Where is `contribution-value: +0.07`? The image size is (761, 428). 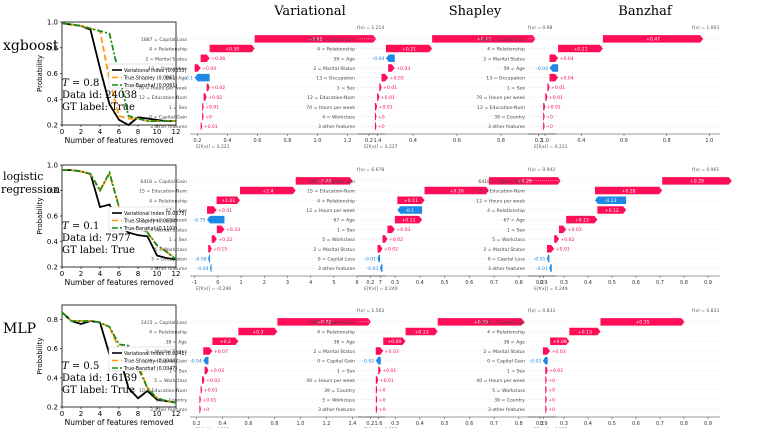
contribution-value: +0.07 is located at coordinates (221, 352).